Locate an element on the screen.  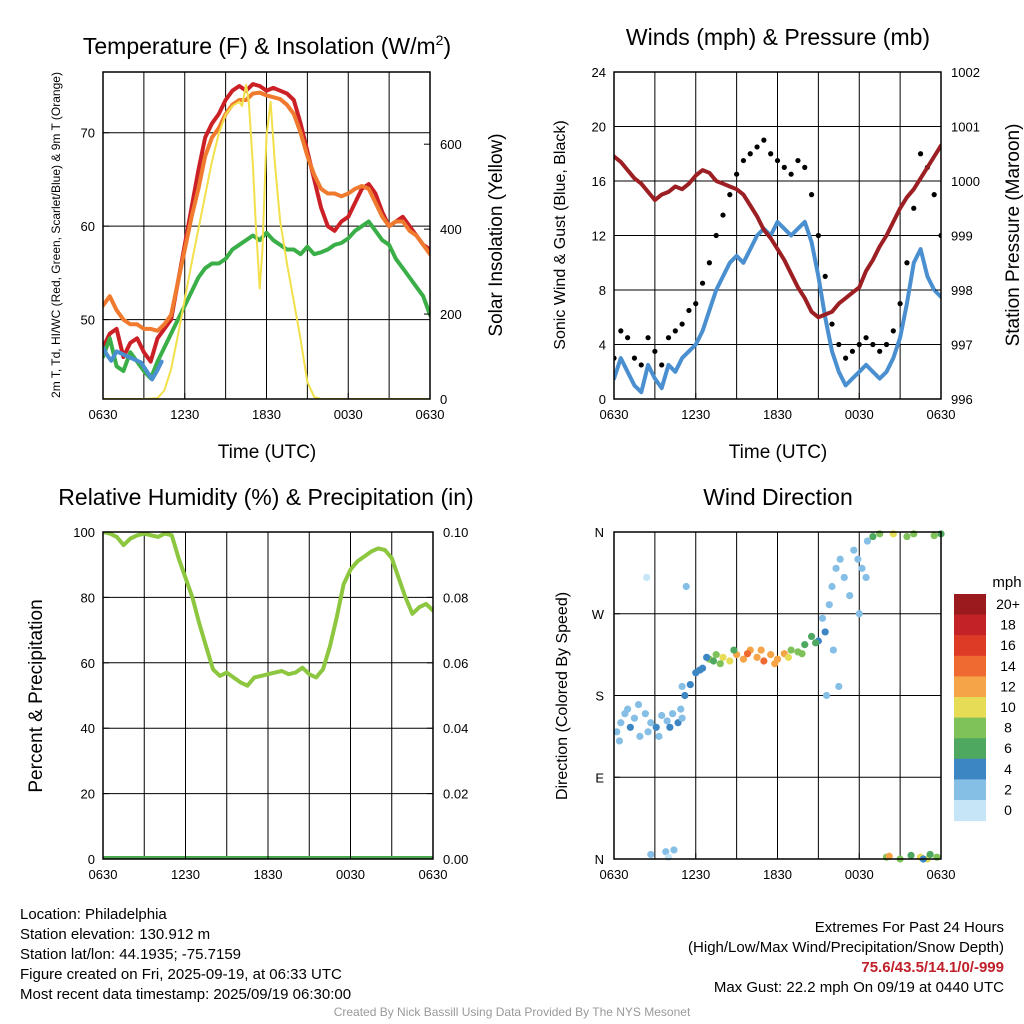
y-tick-label-right: 0.06 is located at coordinates (455, 663).